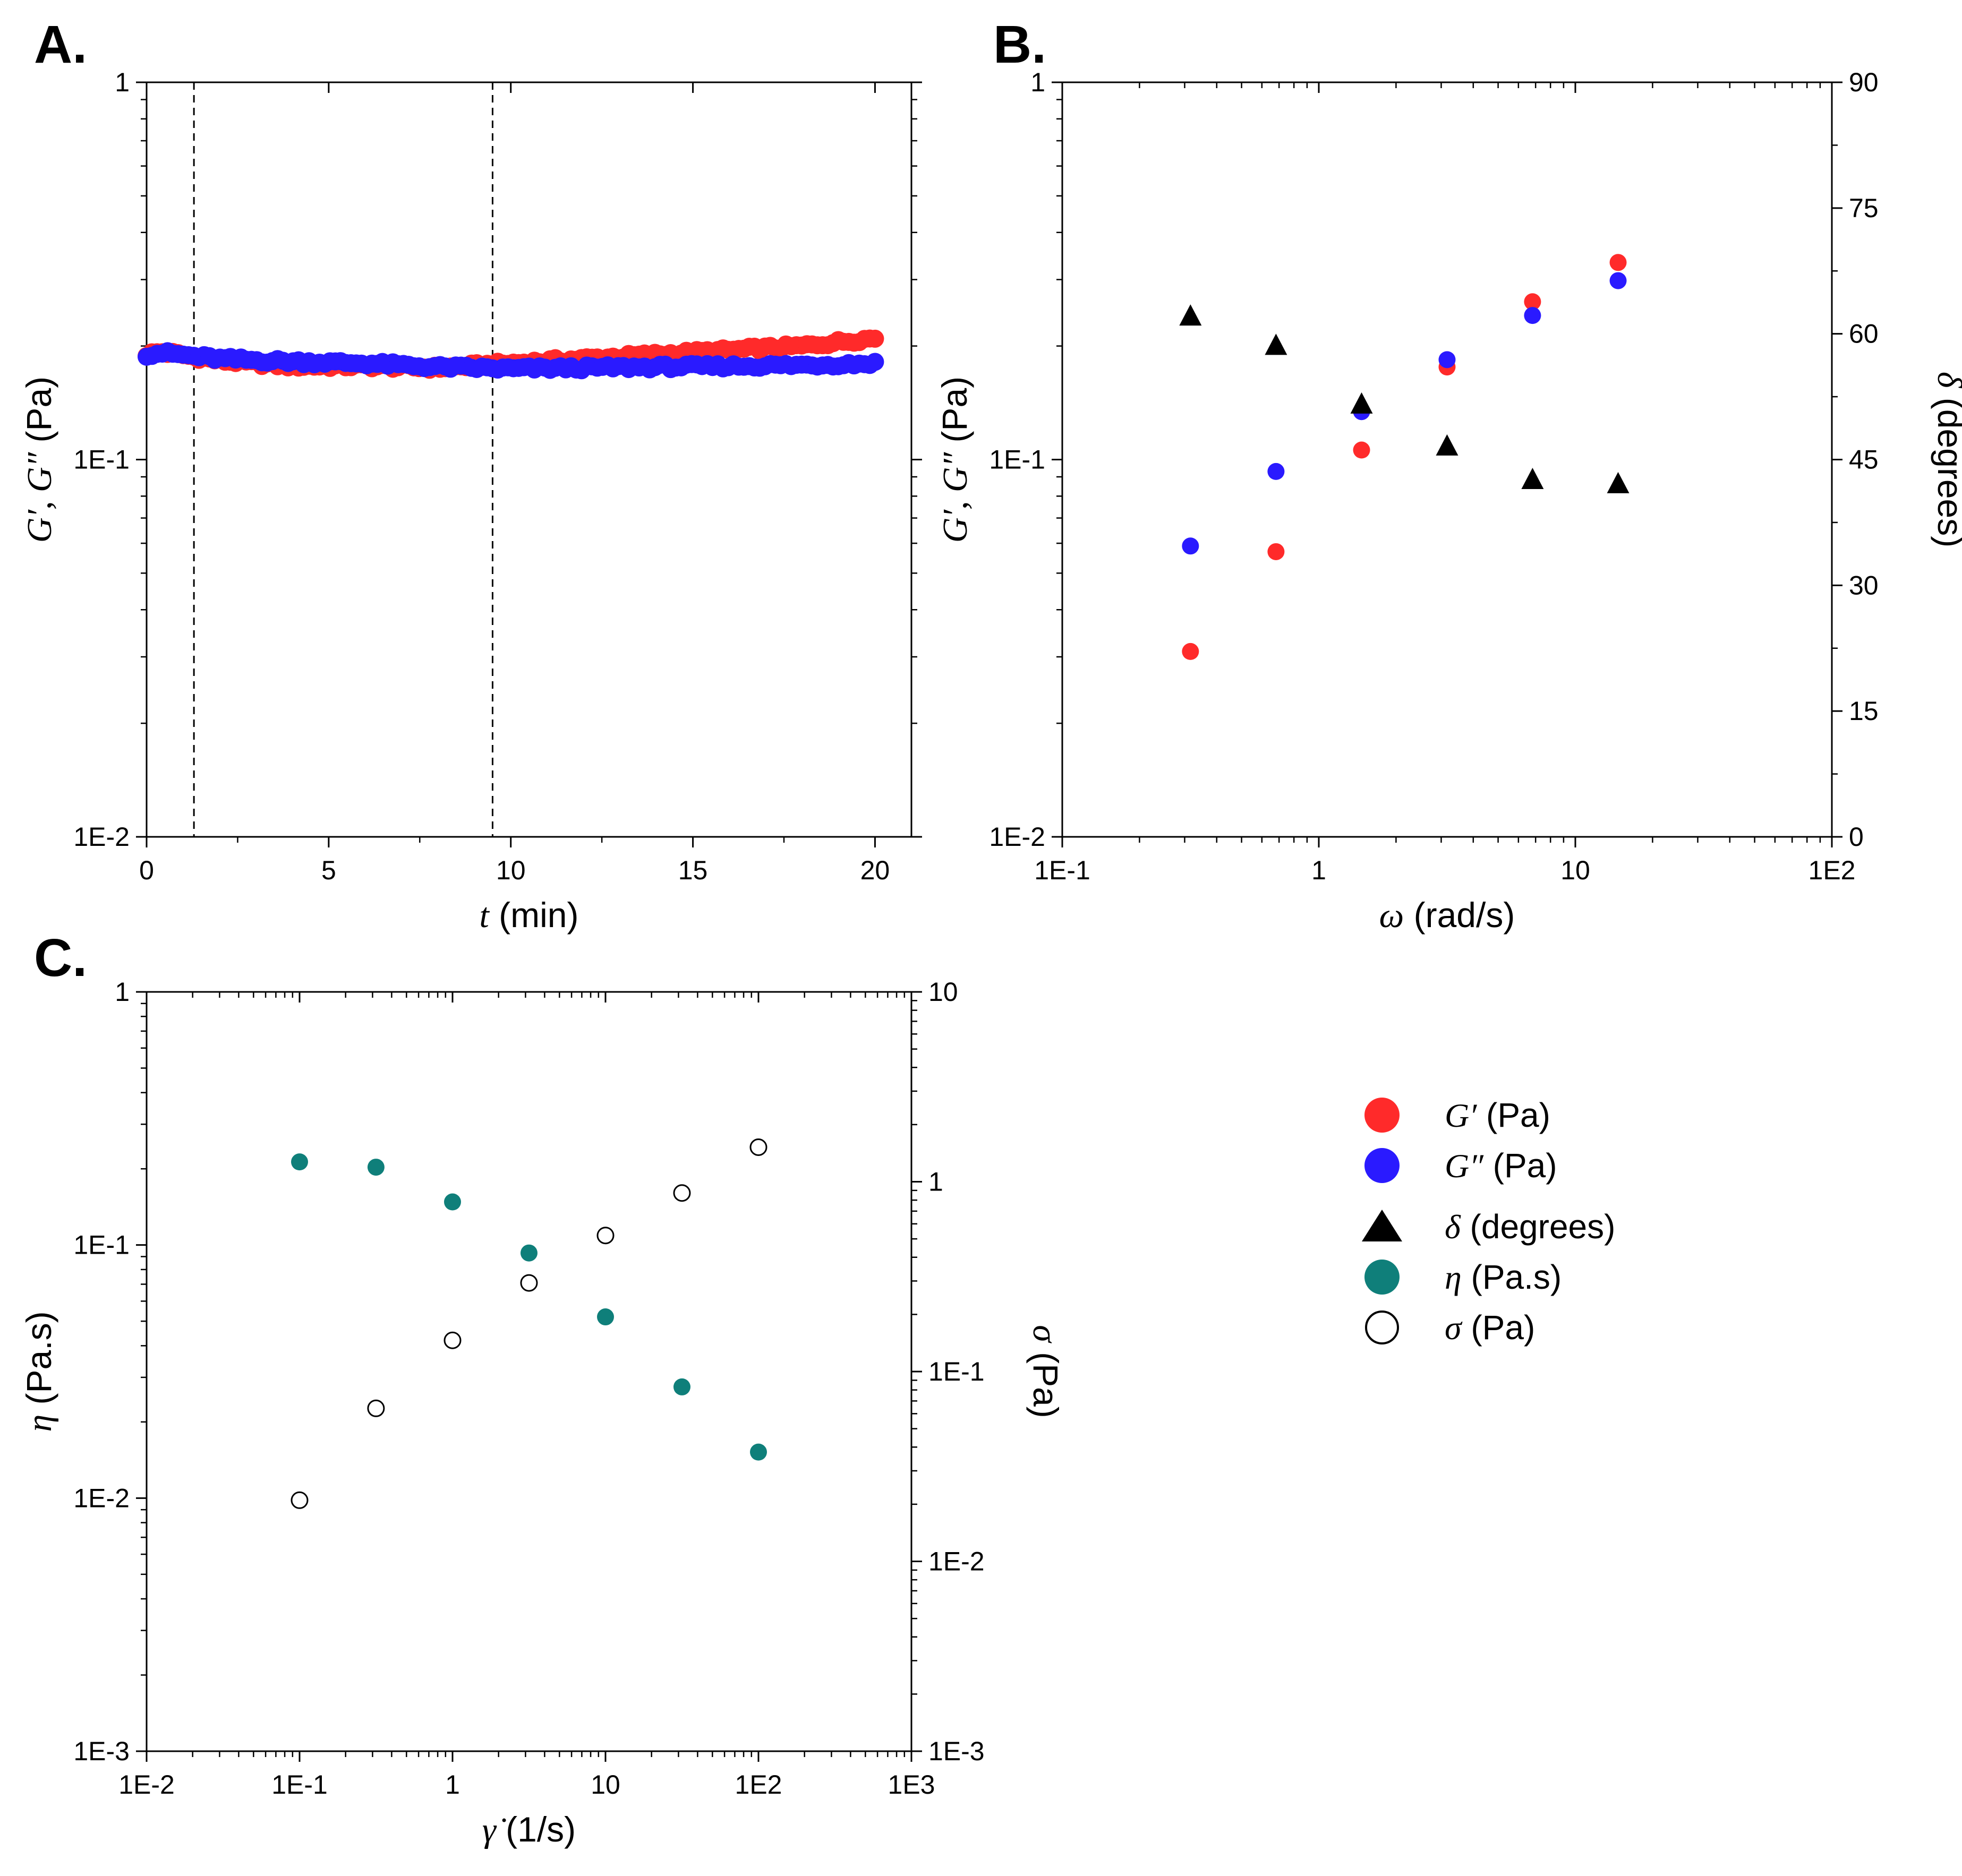 The height and width of the screenshot is (1876, 1962). Describe the element at coordinates (1459, 915) in the screenshot. I see `x-axis-title-unit: (rad/s)` at that location.